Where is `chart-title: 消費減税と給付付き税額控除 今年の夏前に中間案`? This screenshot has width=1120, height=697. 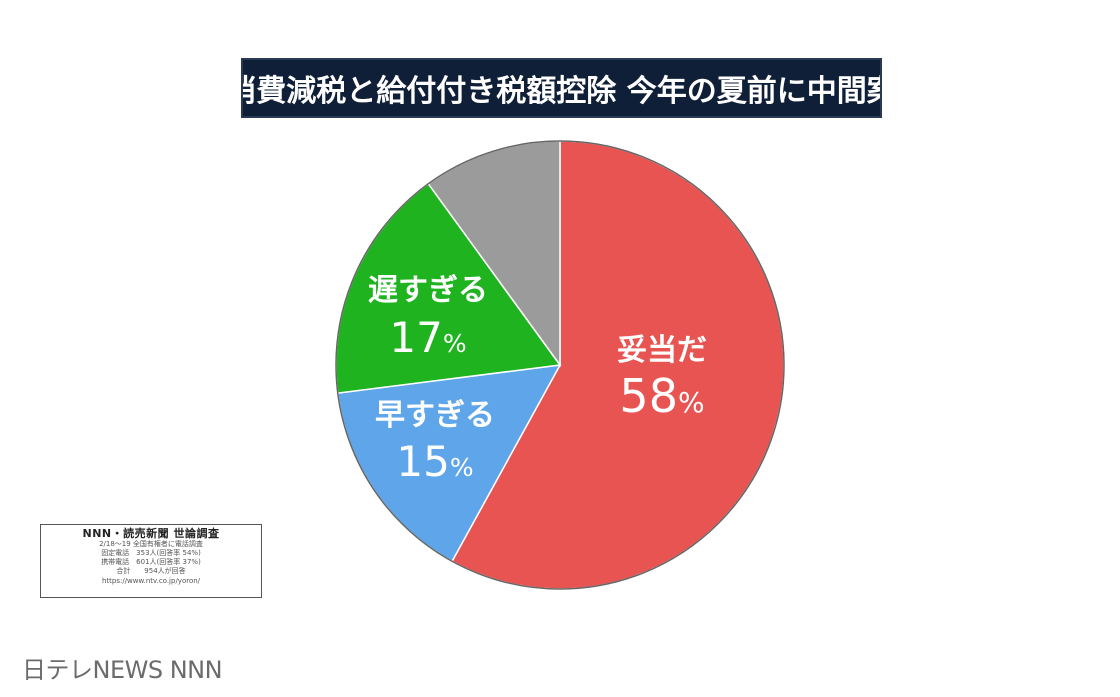 chart-title: 消費減税と給付付き税額控除 今年の夏前に中間案 is located at coordinates (561, 88).